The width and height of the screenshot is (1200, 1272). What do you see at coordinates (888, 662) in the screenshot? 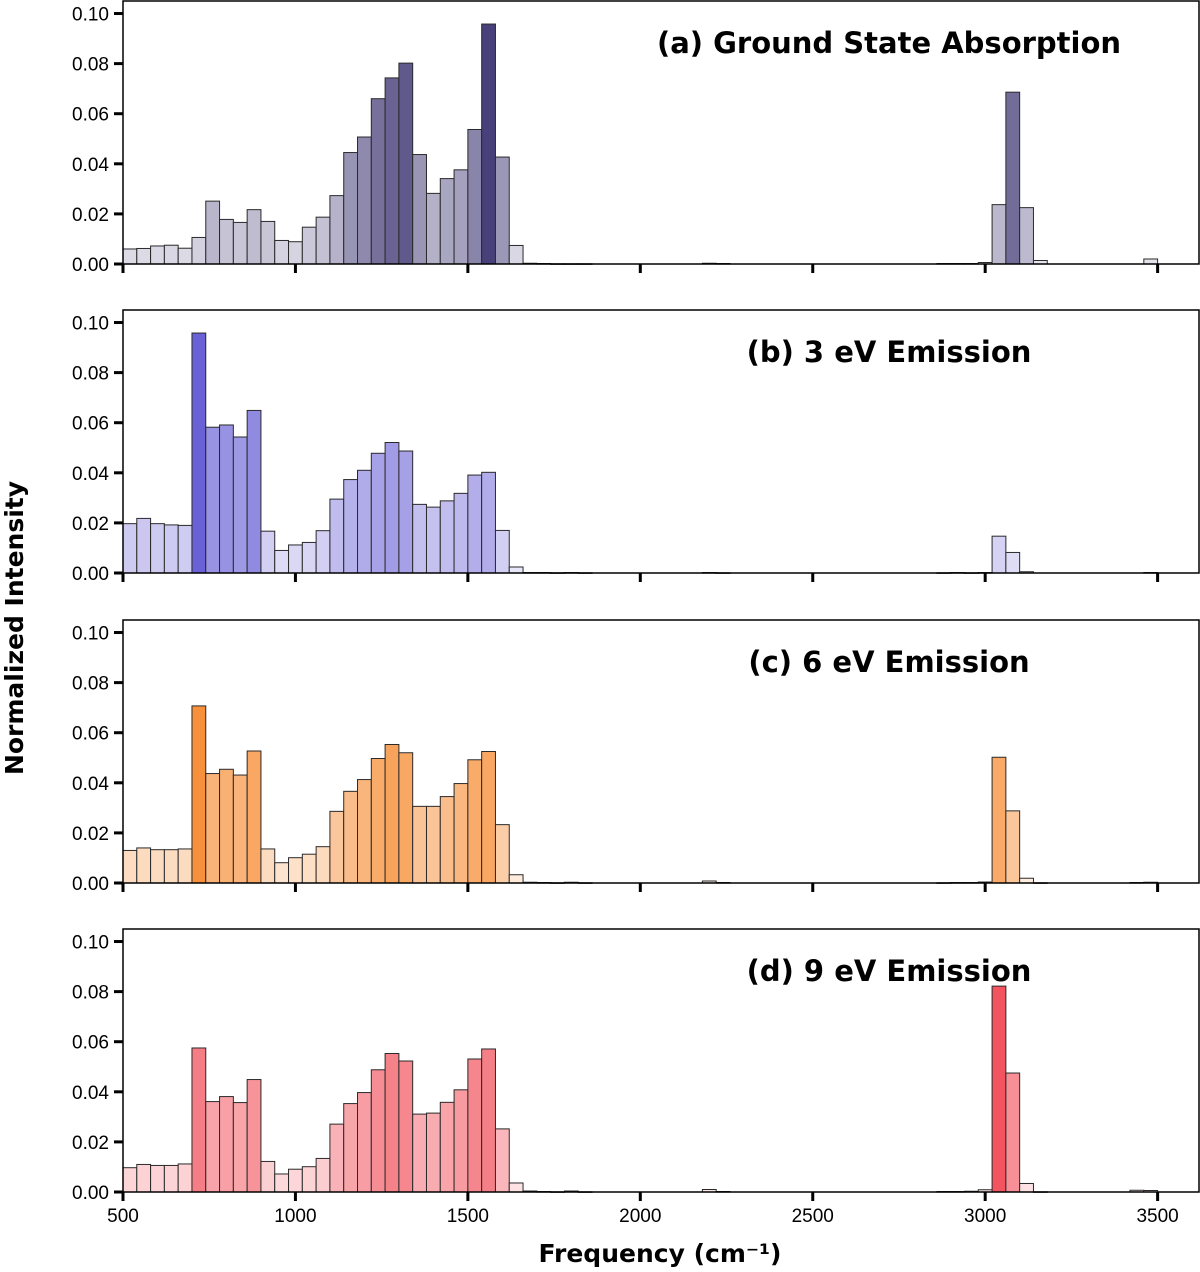
I see `panel-title: (c) 6 eV Emission` at bounding box center [888, 662].